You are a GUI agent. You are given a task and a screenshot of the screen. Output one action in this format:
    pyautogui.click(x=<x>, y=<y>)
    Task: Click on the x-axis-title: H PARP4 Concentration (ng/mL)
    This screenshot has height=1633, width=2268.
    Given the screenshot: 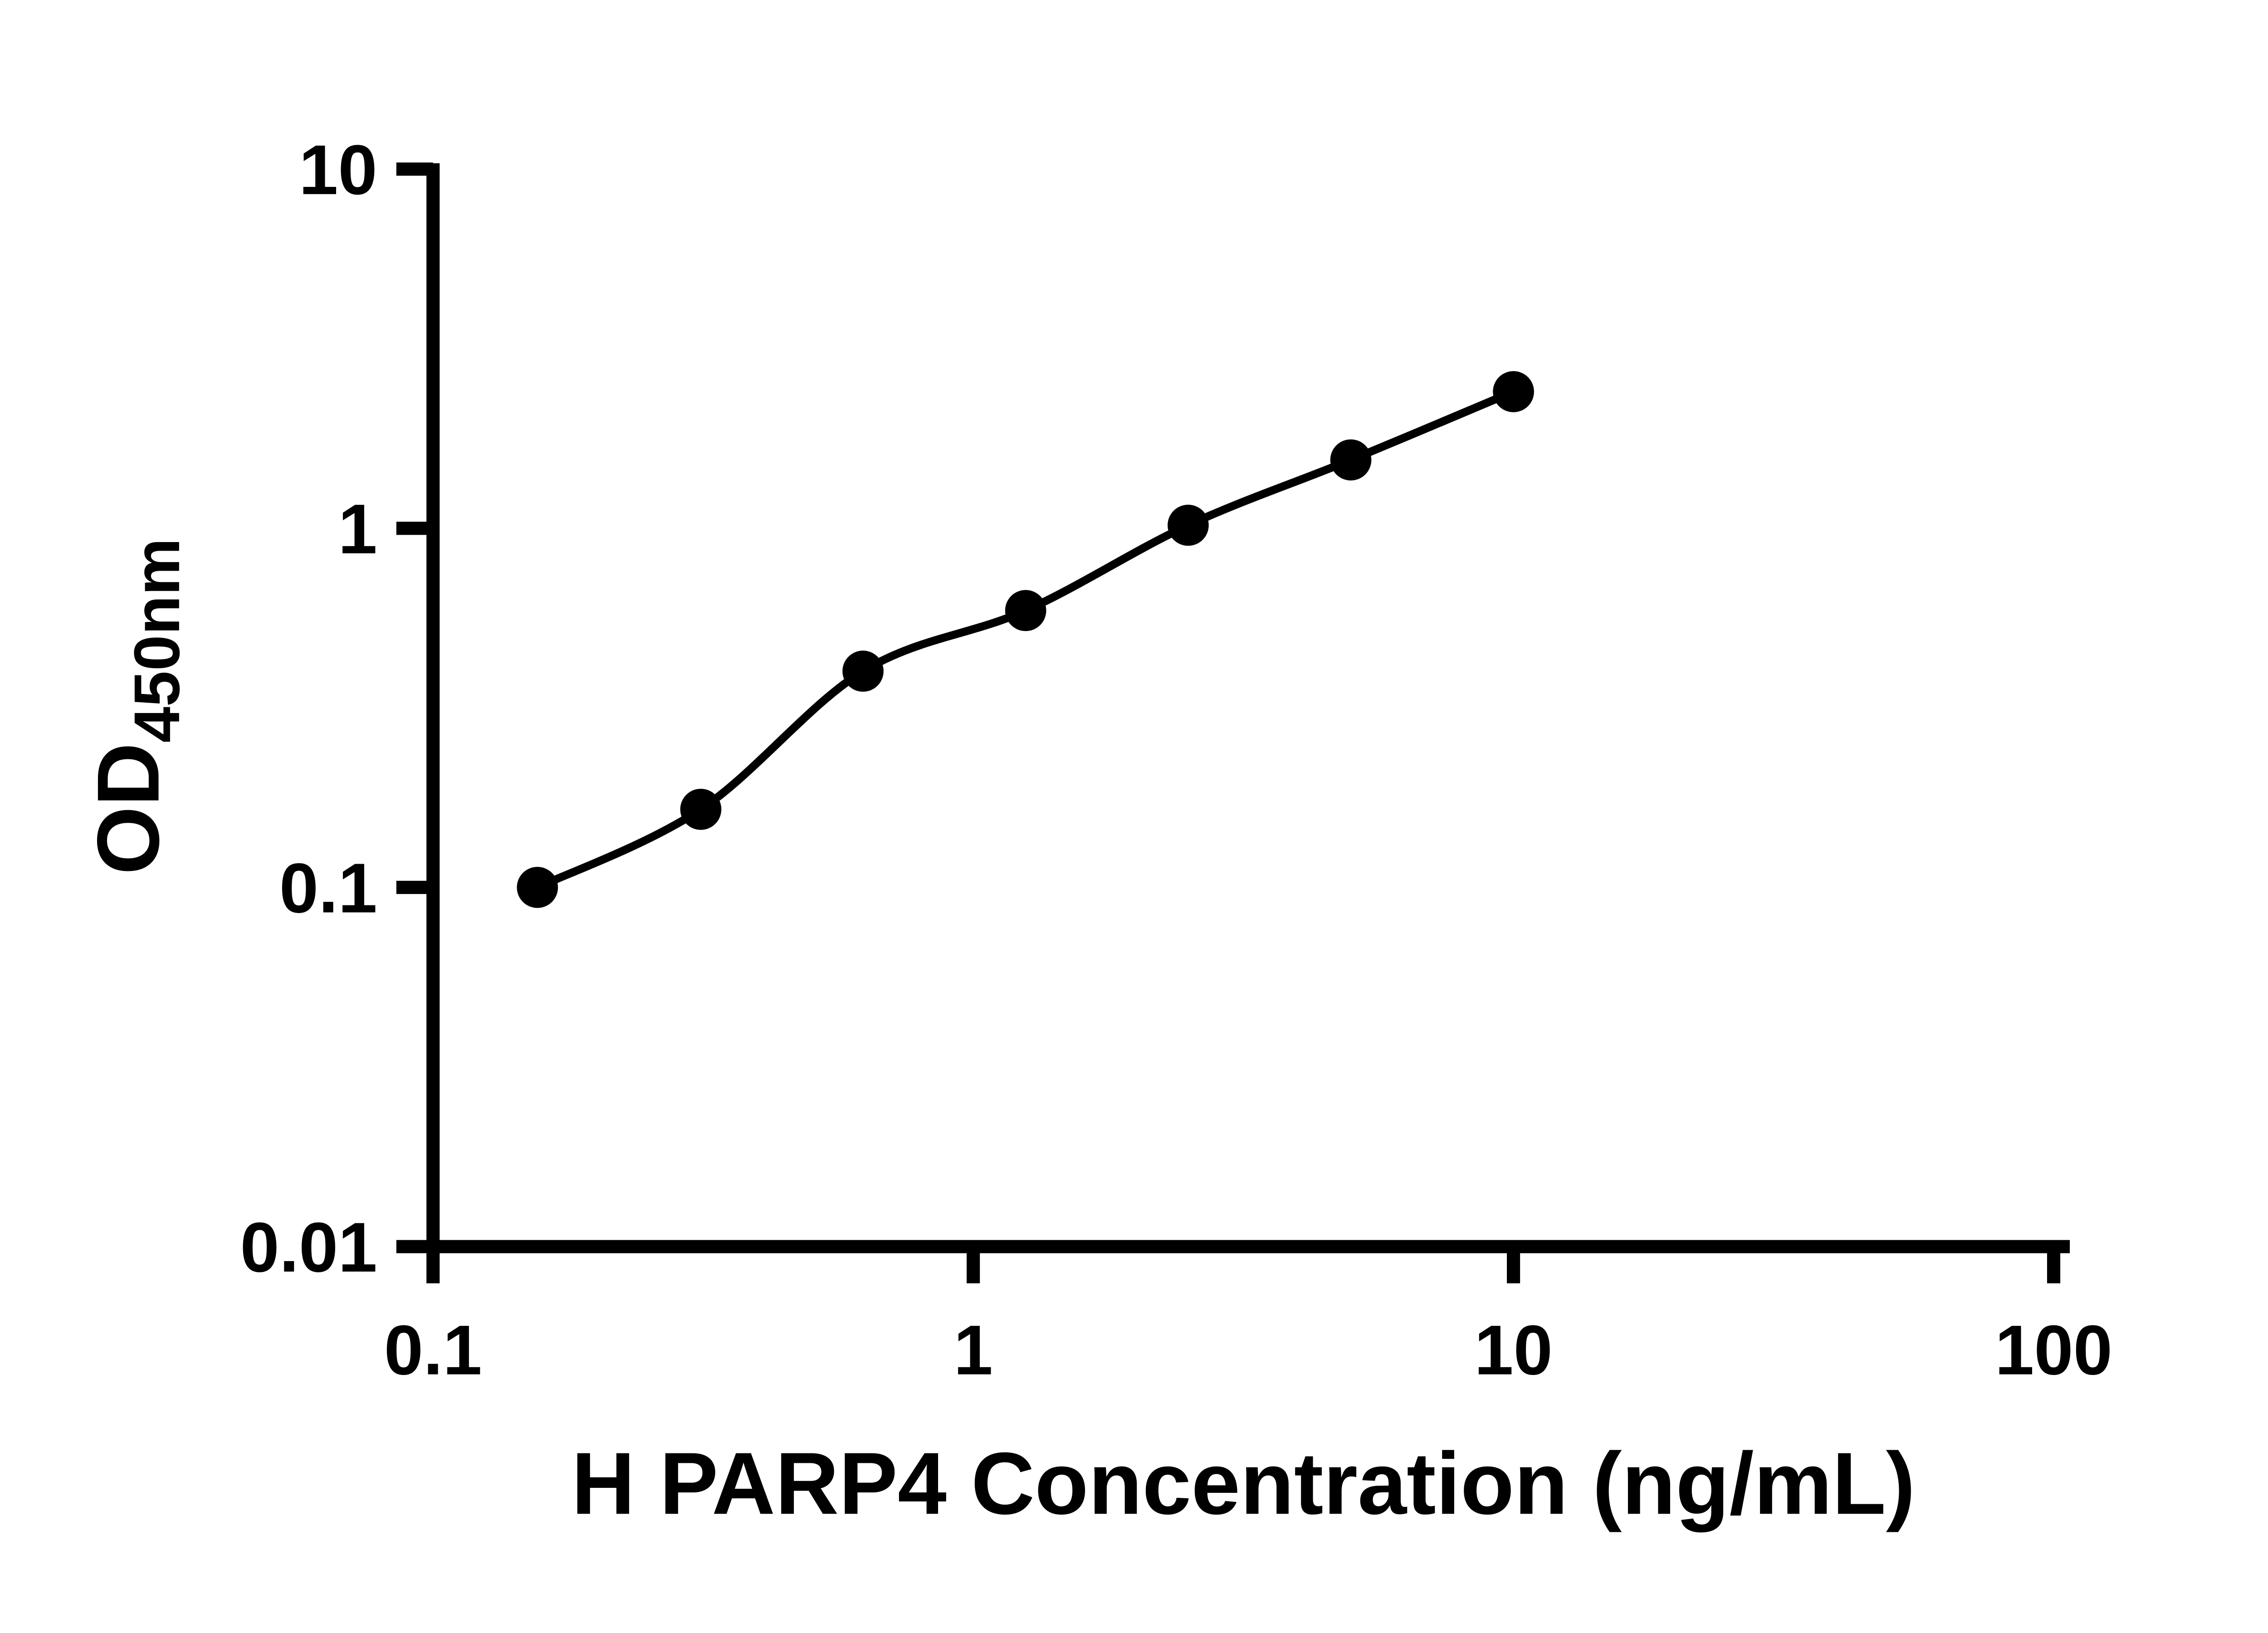 What is the action you would take?
    pyautogui.click(x=1244, y=1483)
    